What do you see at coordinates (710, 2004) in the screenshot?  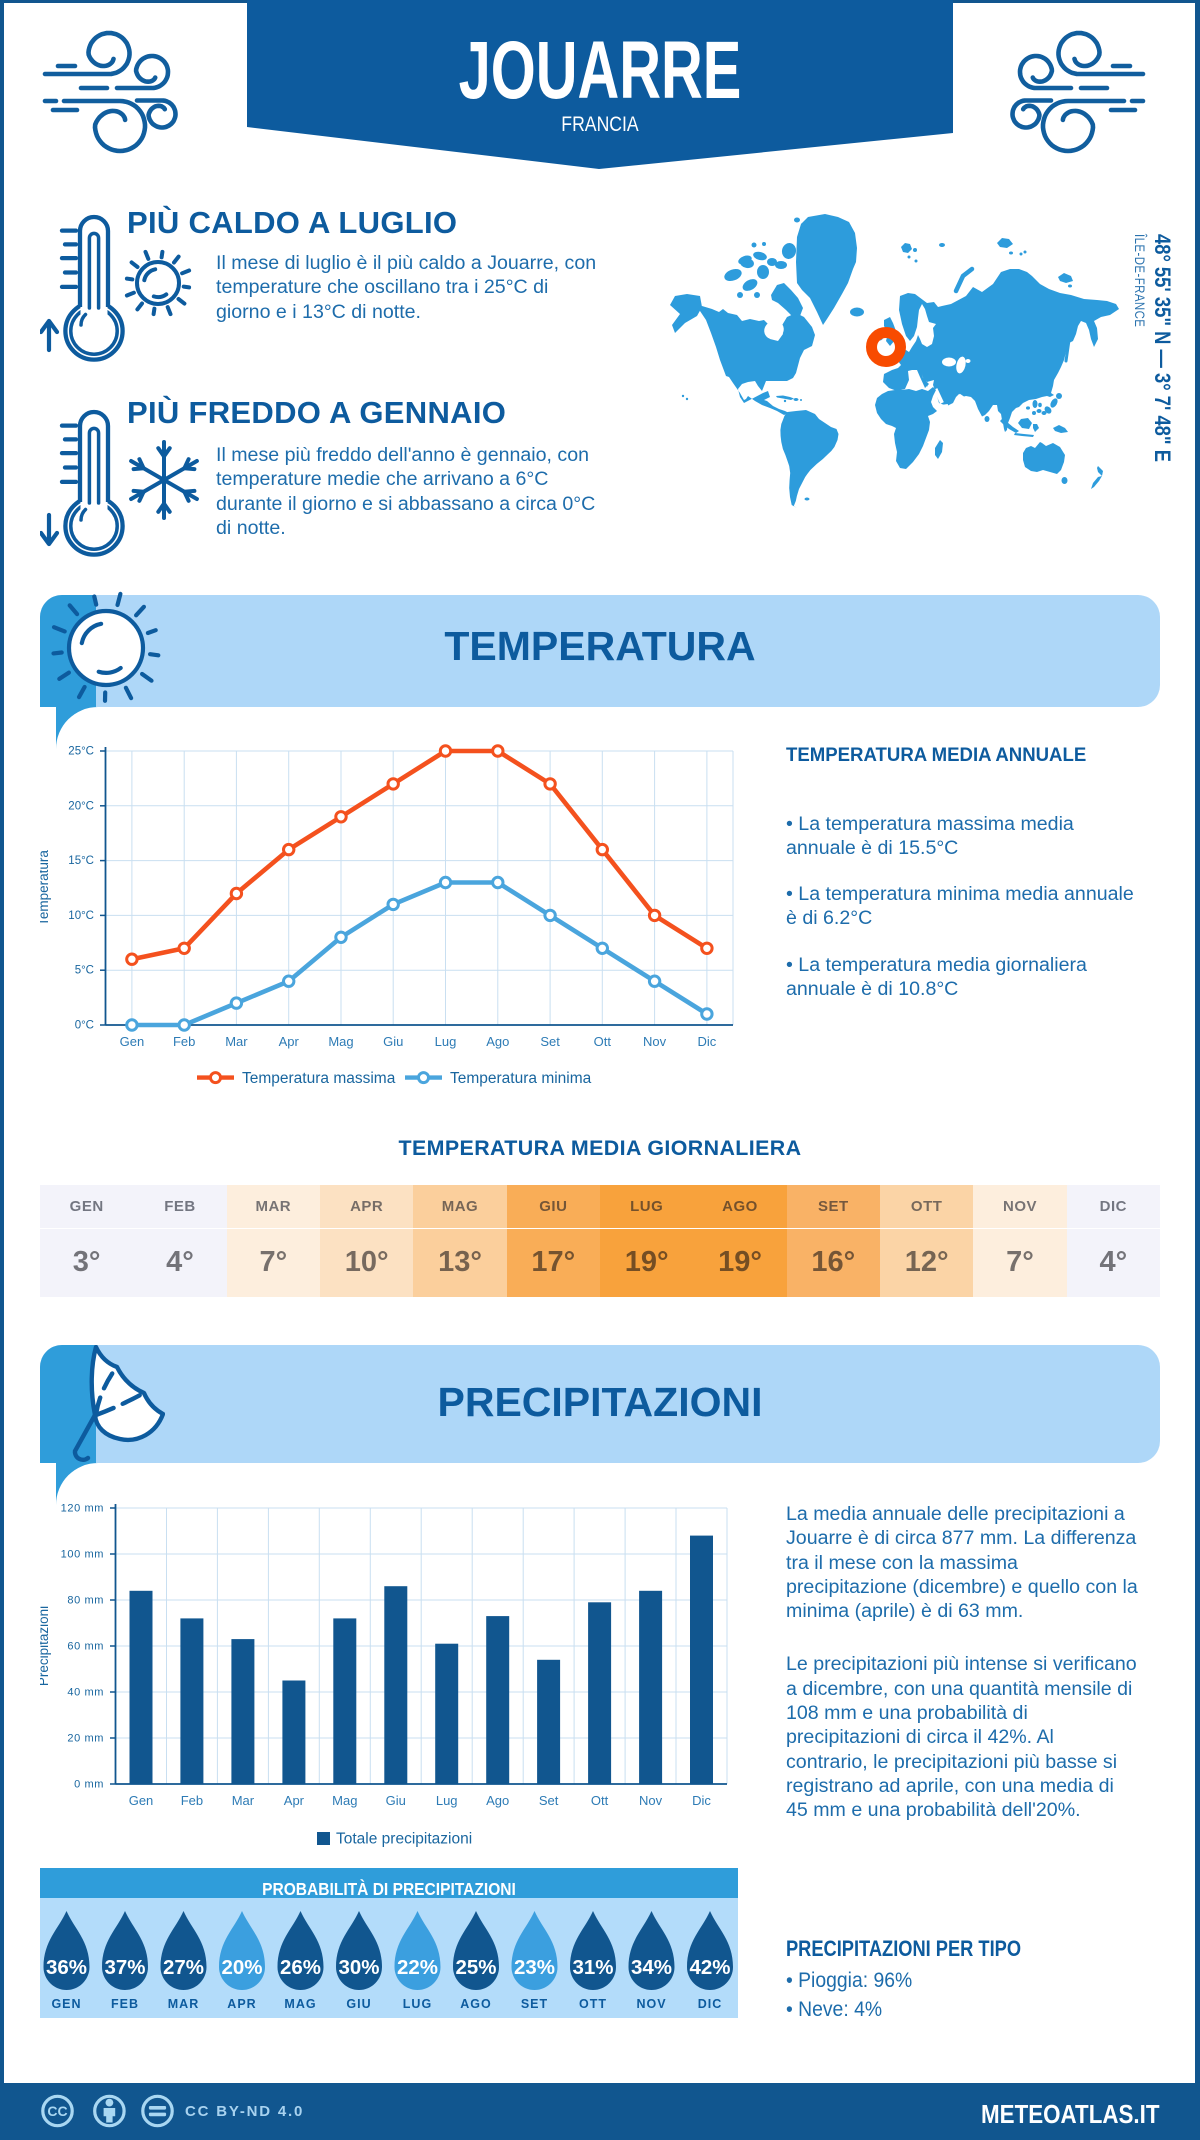 I see `svg-text: DIC` at bounding box center [710, 2004].